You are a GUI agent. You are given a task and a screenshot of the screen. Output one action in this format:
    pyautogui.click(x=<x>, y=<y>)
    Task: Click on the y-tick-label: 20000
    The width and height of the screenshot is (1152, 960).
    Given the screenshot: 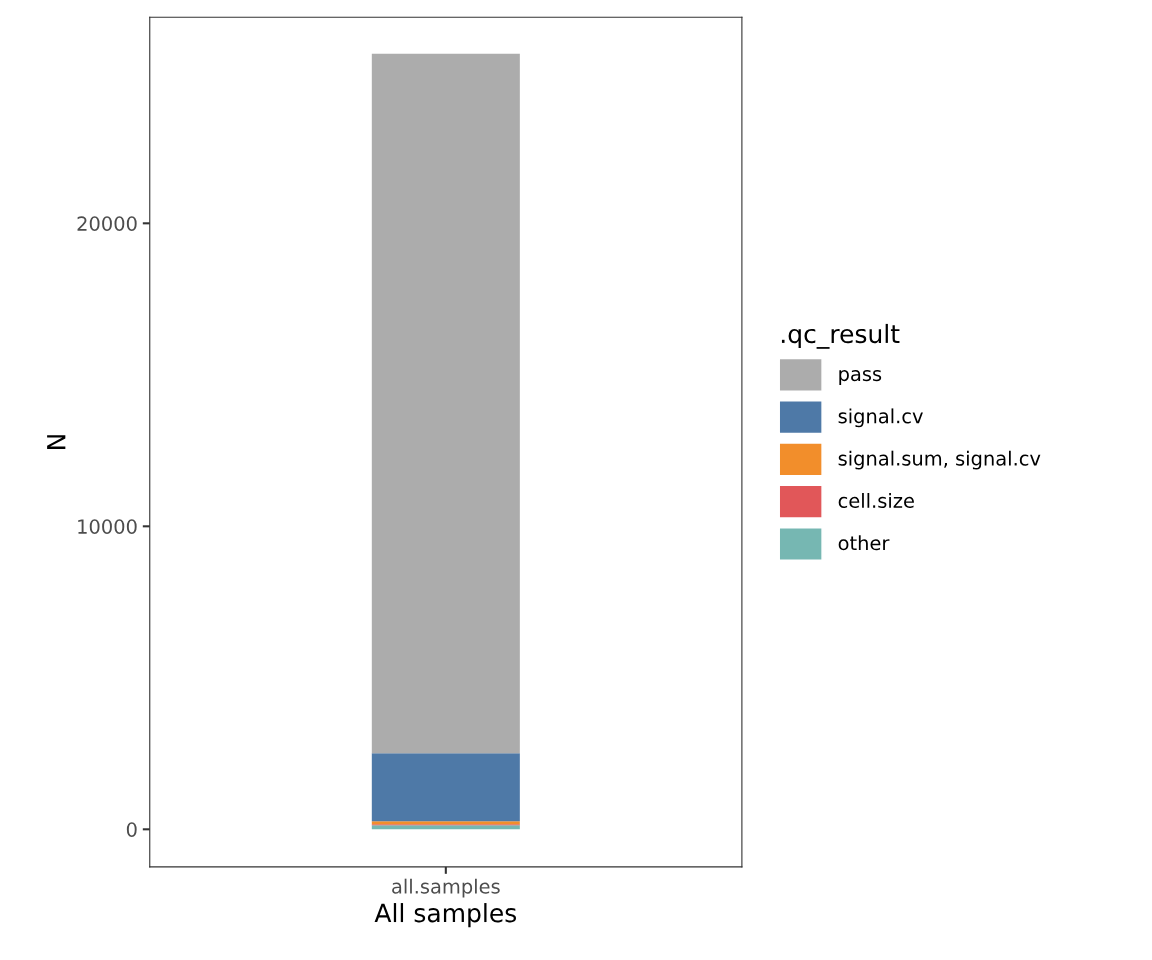 What is the action you would take?
    pyautogui.click(x=107, y=223)
    